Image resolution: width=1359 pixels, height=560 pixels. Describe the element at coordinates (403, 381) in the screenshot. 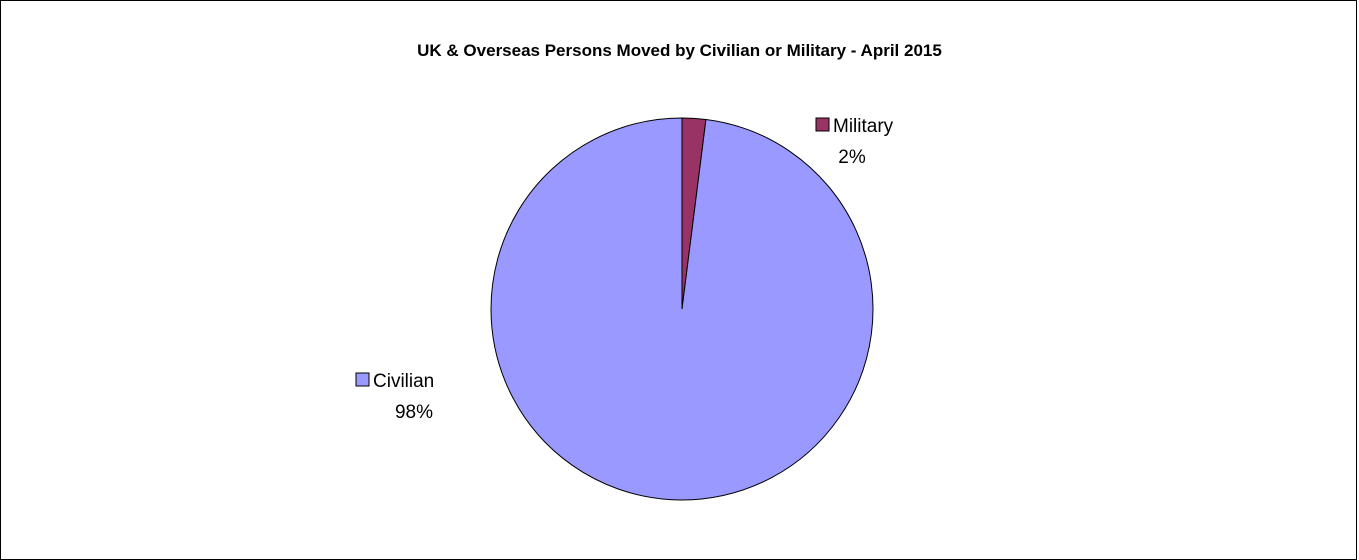

I see `civilian-label: Civilian` at that location.